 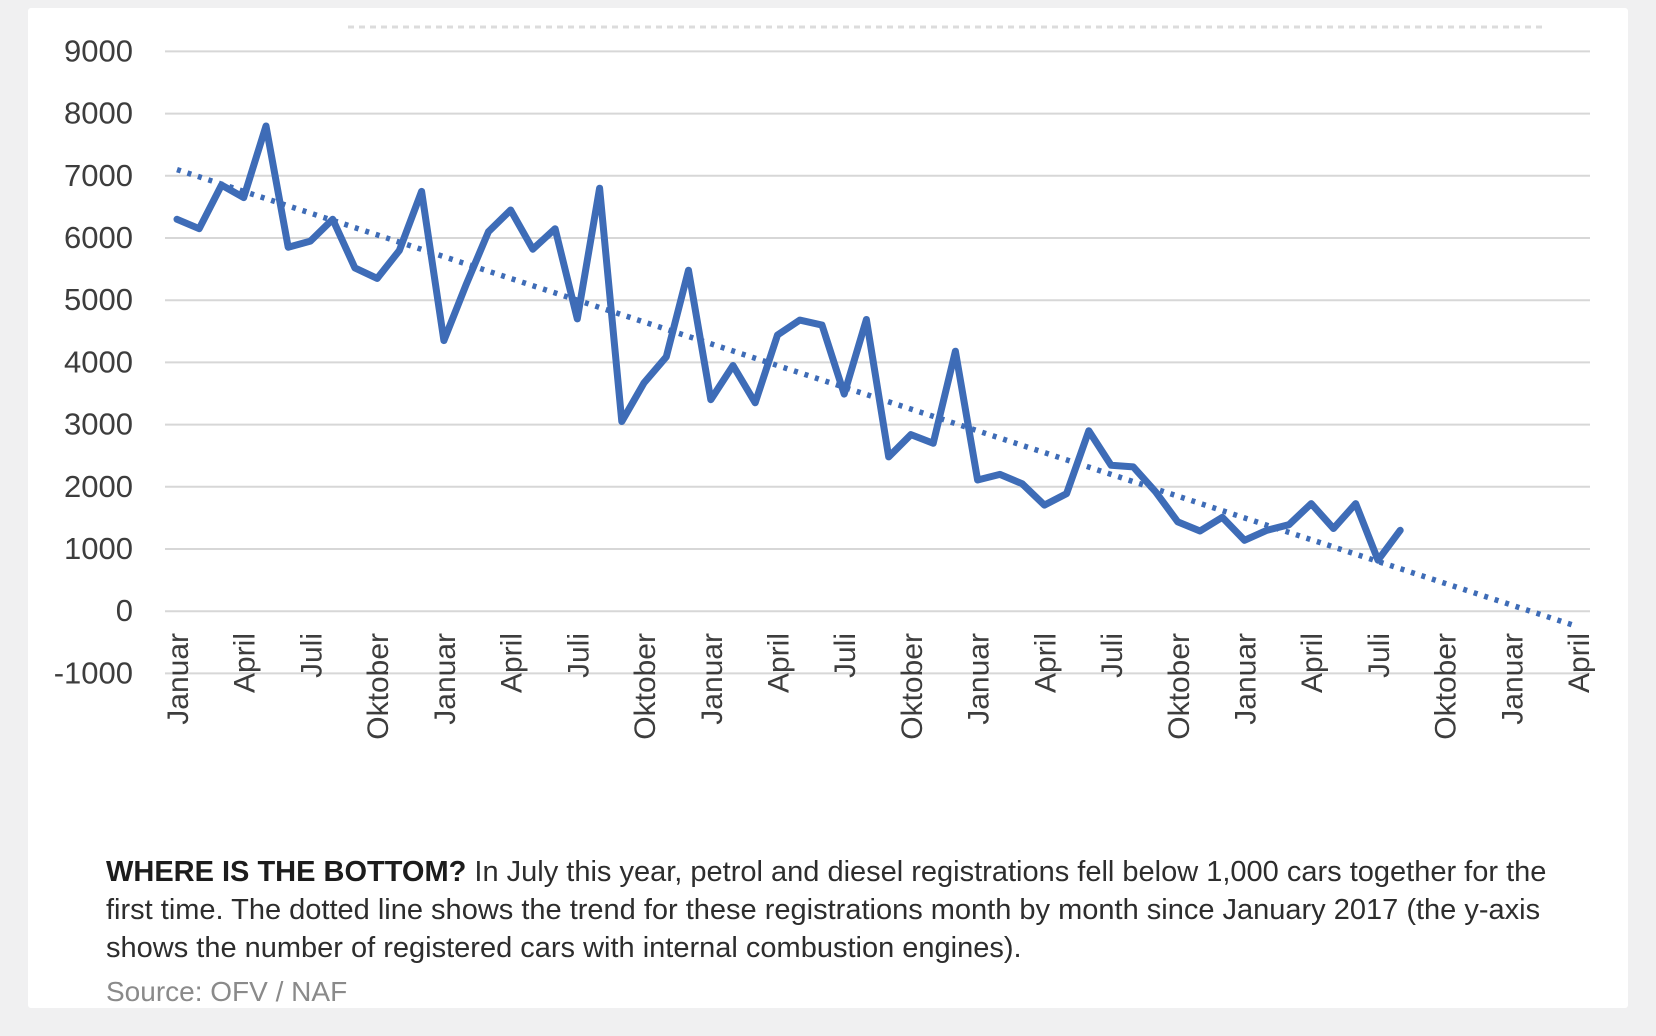 I want to click on y-tick-label: 9000, so click(x=98, y=50).